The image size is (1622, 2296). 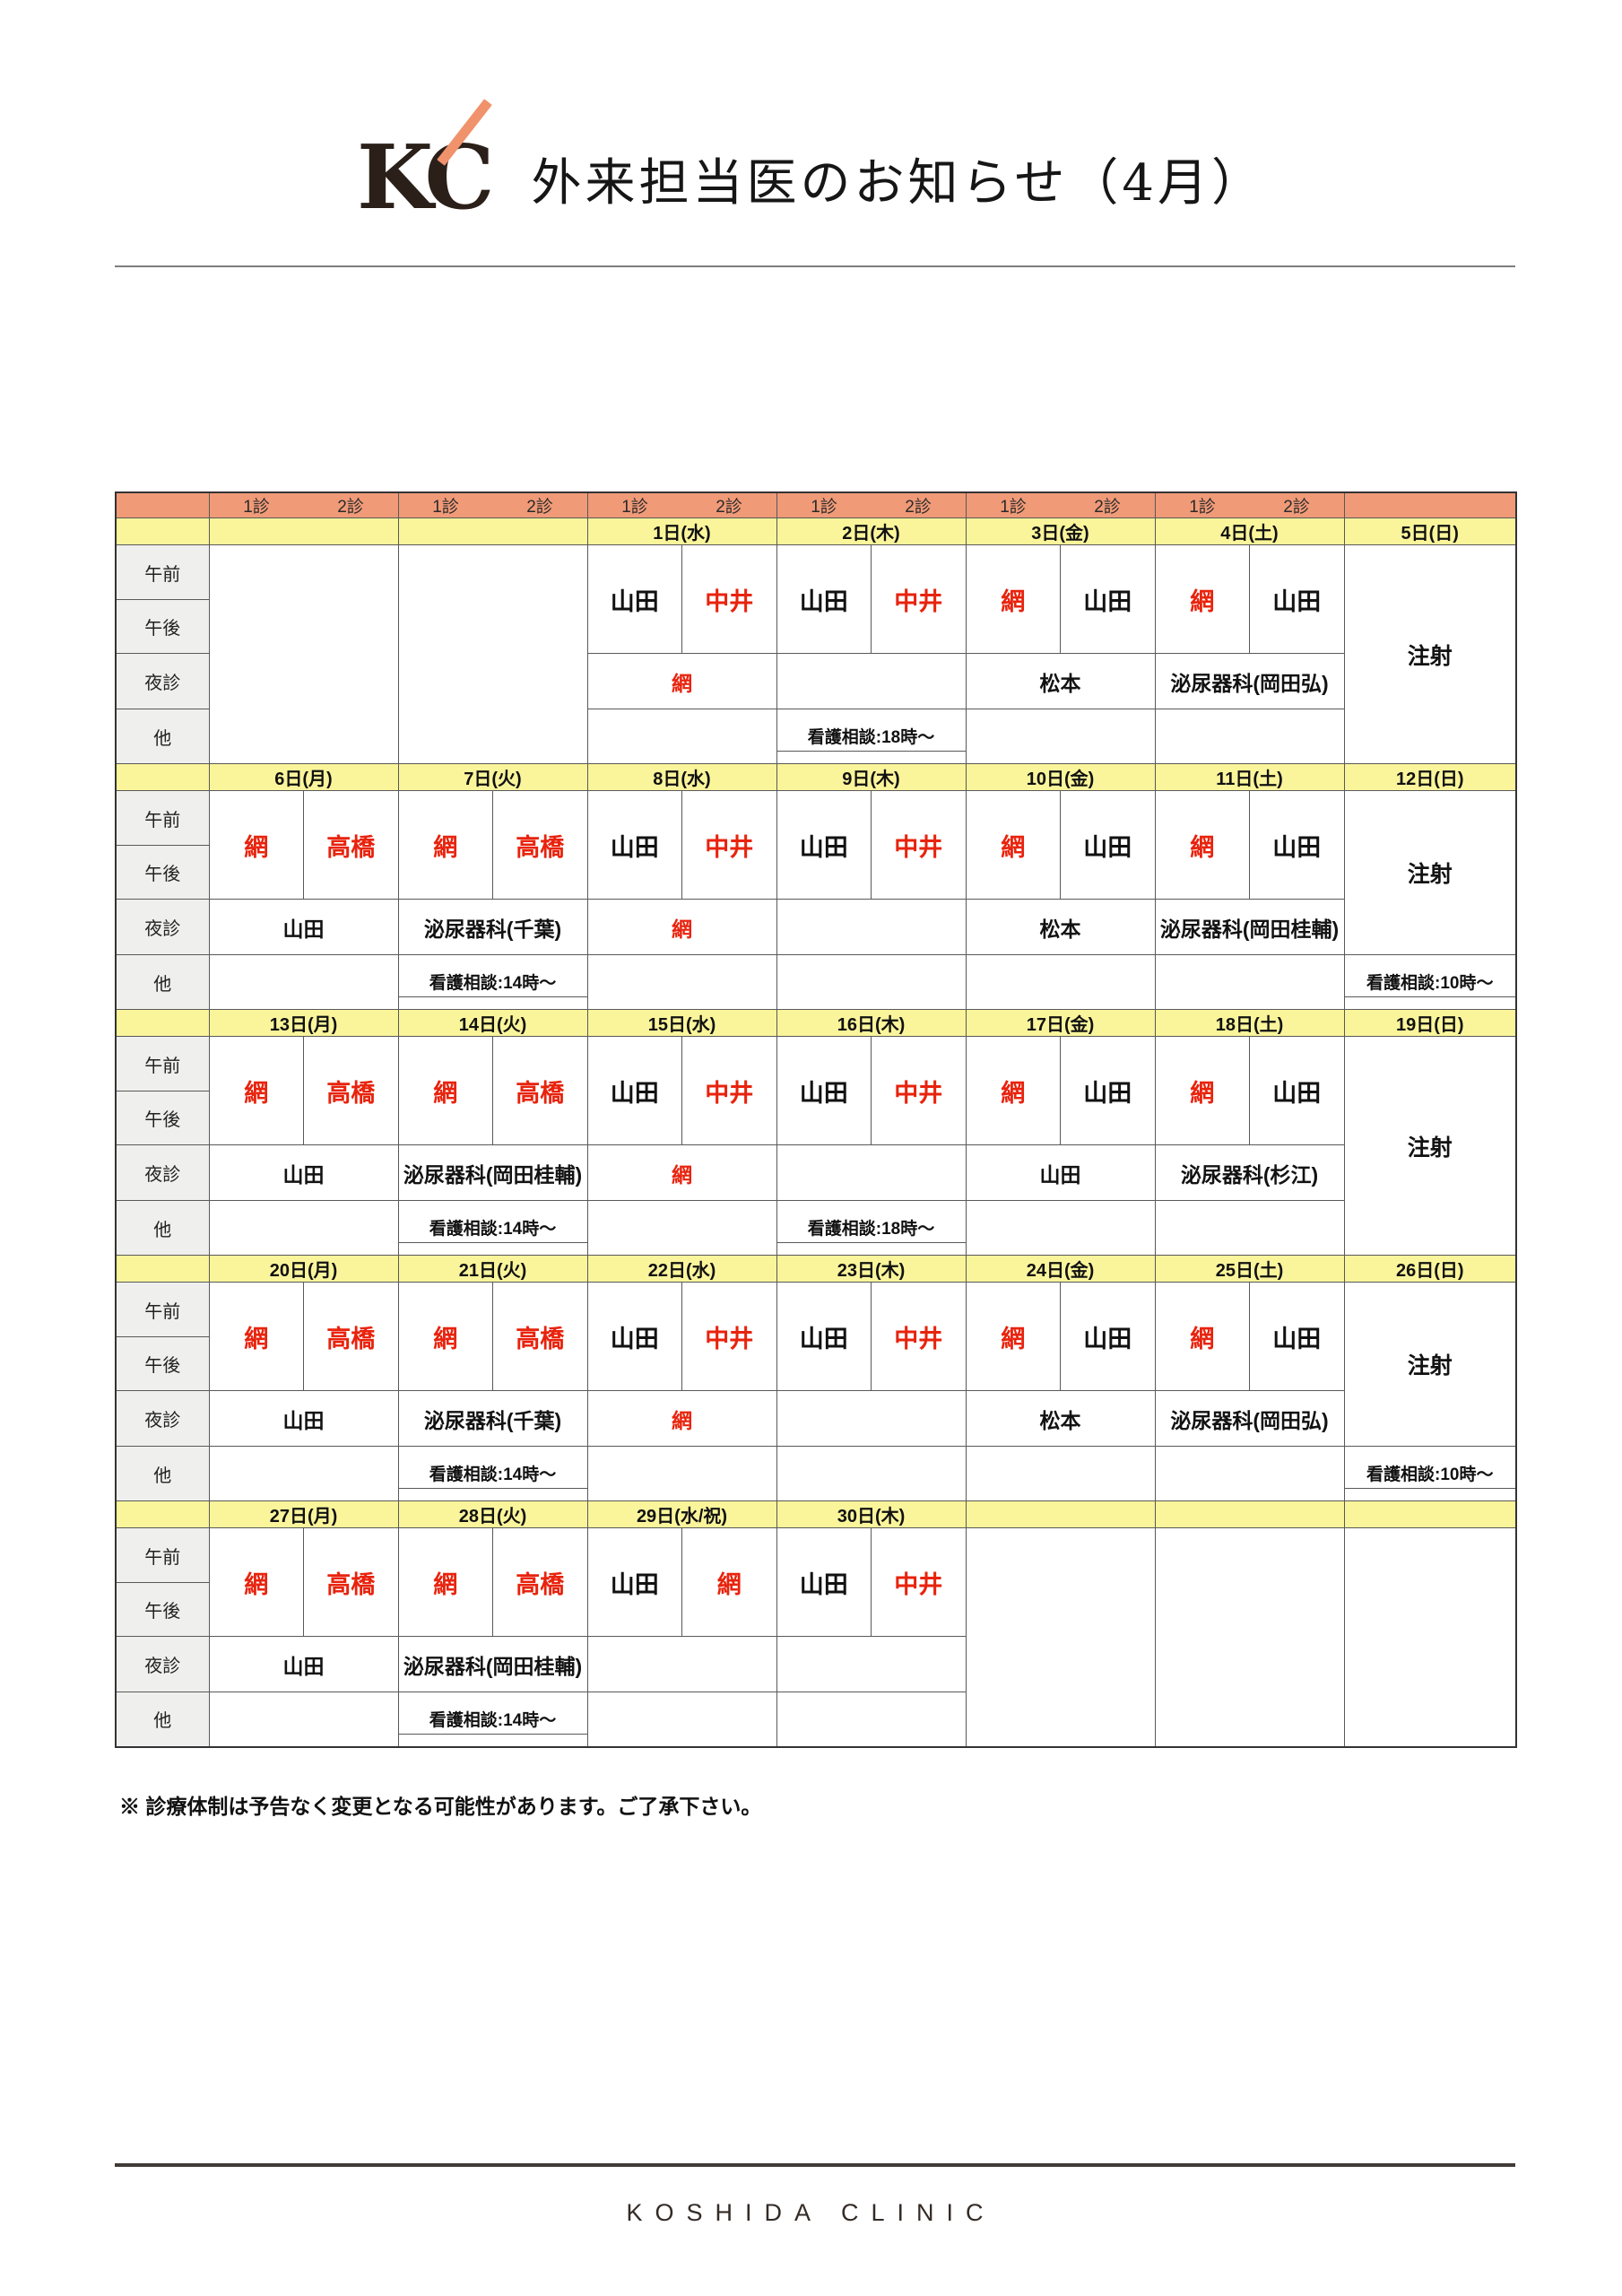 I want to click on date-cell: 21日(火), so click(x=492, y=1269).